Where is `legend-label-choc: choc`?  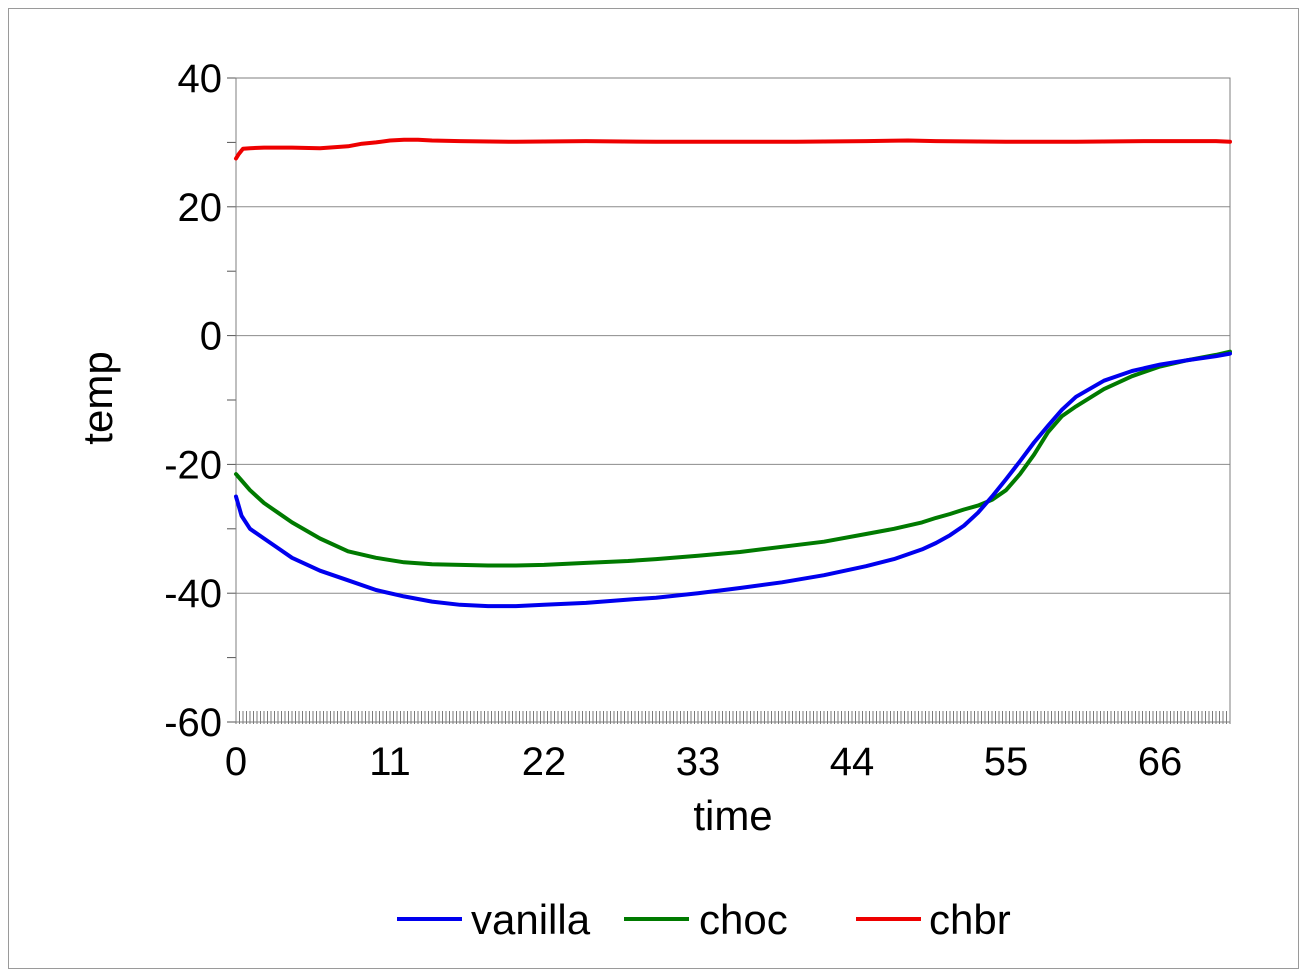 legend-label-choc: choc is located at coordinates (743, 919).